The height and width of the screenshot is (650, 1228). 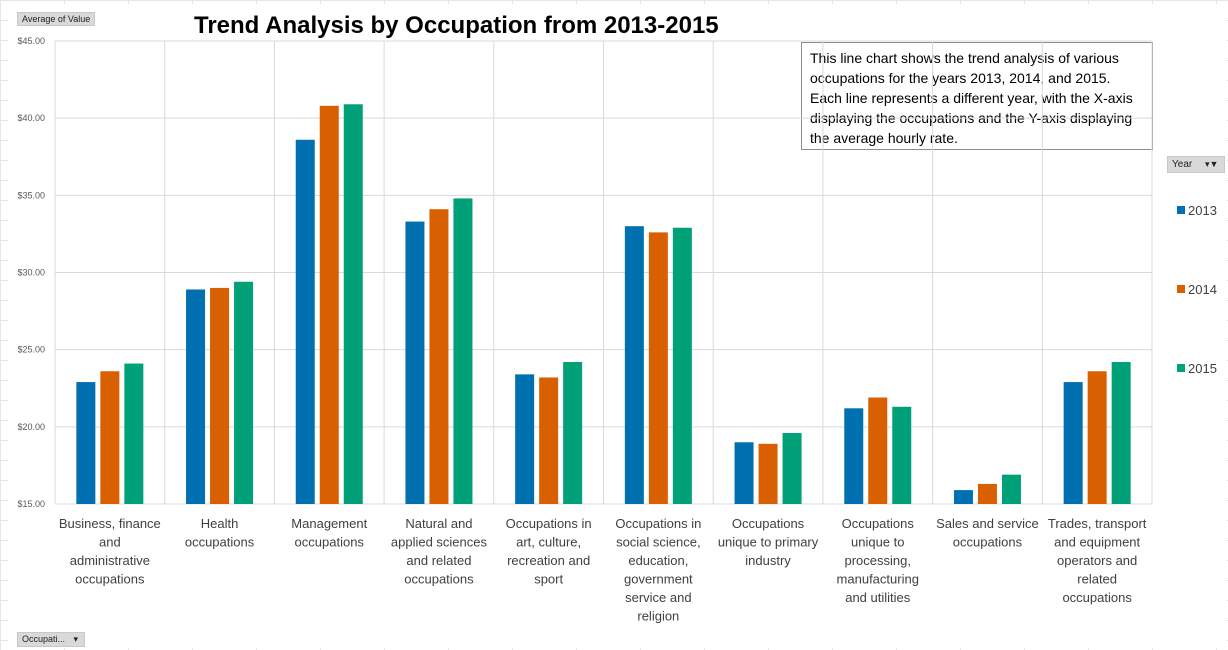 What do you see at coordinates (31, 195) in the screenshot?
I see `y-tick-label: $35.00` at bounding box center [31, 195].